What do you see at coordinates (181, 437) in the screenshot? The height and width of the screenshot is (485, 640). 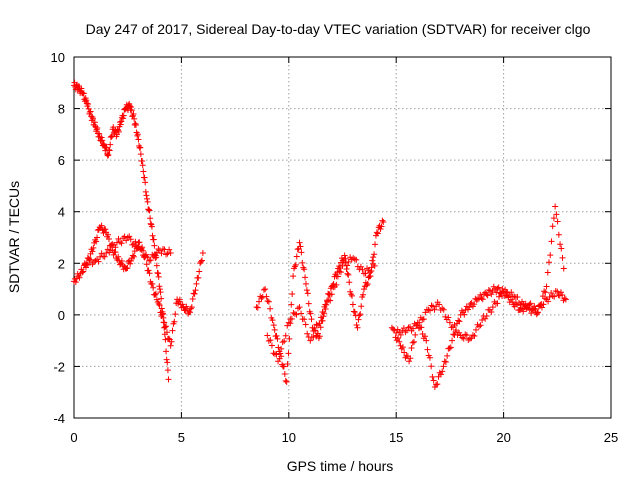 I see `x-tick-label: 5` at bounding box center [181, 437].